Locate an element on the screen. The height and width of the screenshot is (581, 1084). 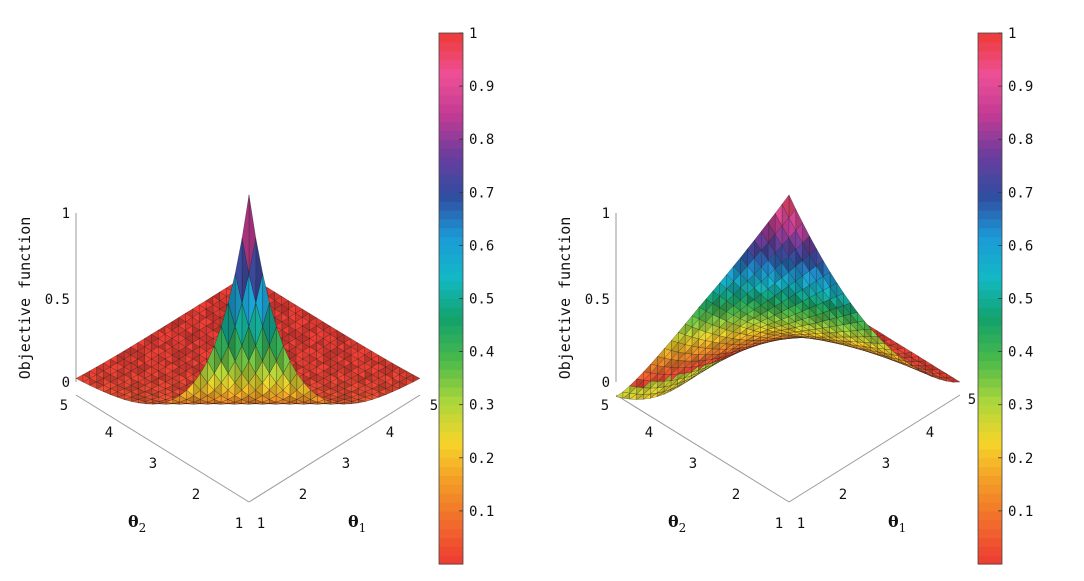
surface-mesh-left is located at coordinates (248, 299).